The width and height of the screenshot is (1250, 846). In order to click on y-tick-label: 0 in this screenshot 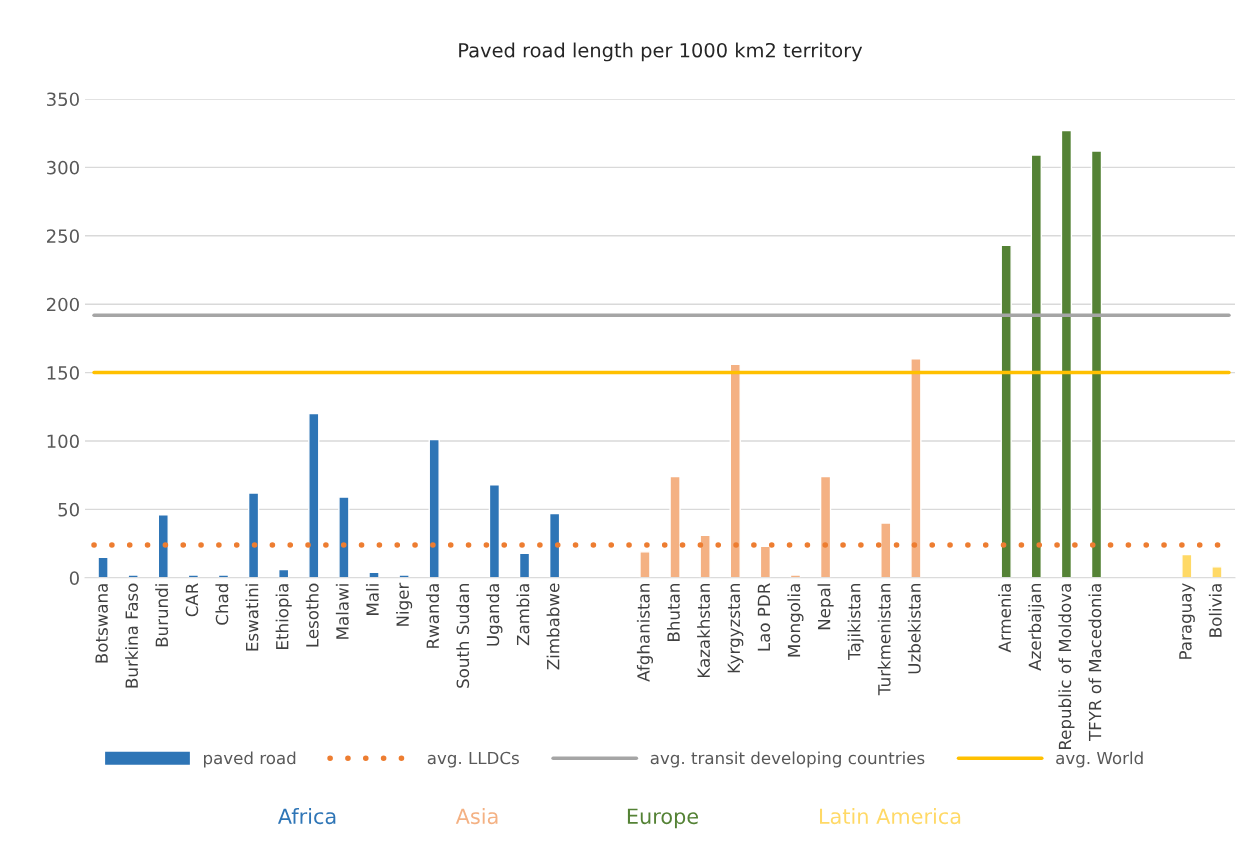, I will do `click(74, 578)`.